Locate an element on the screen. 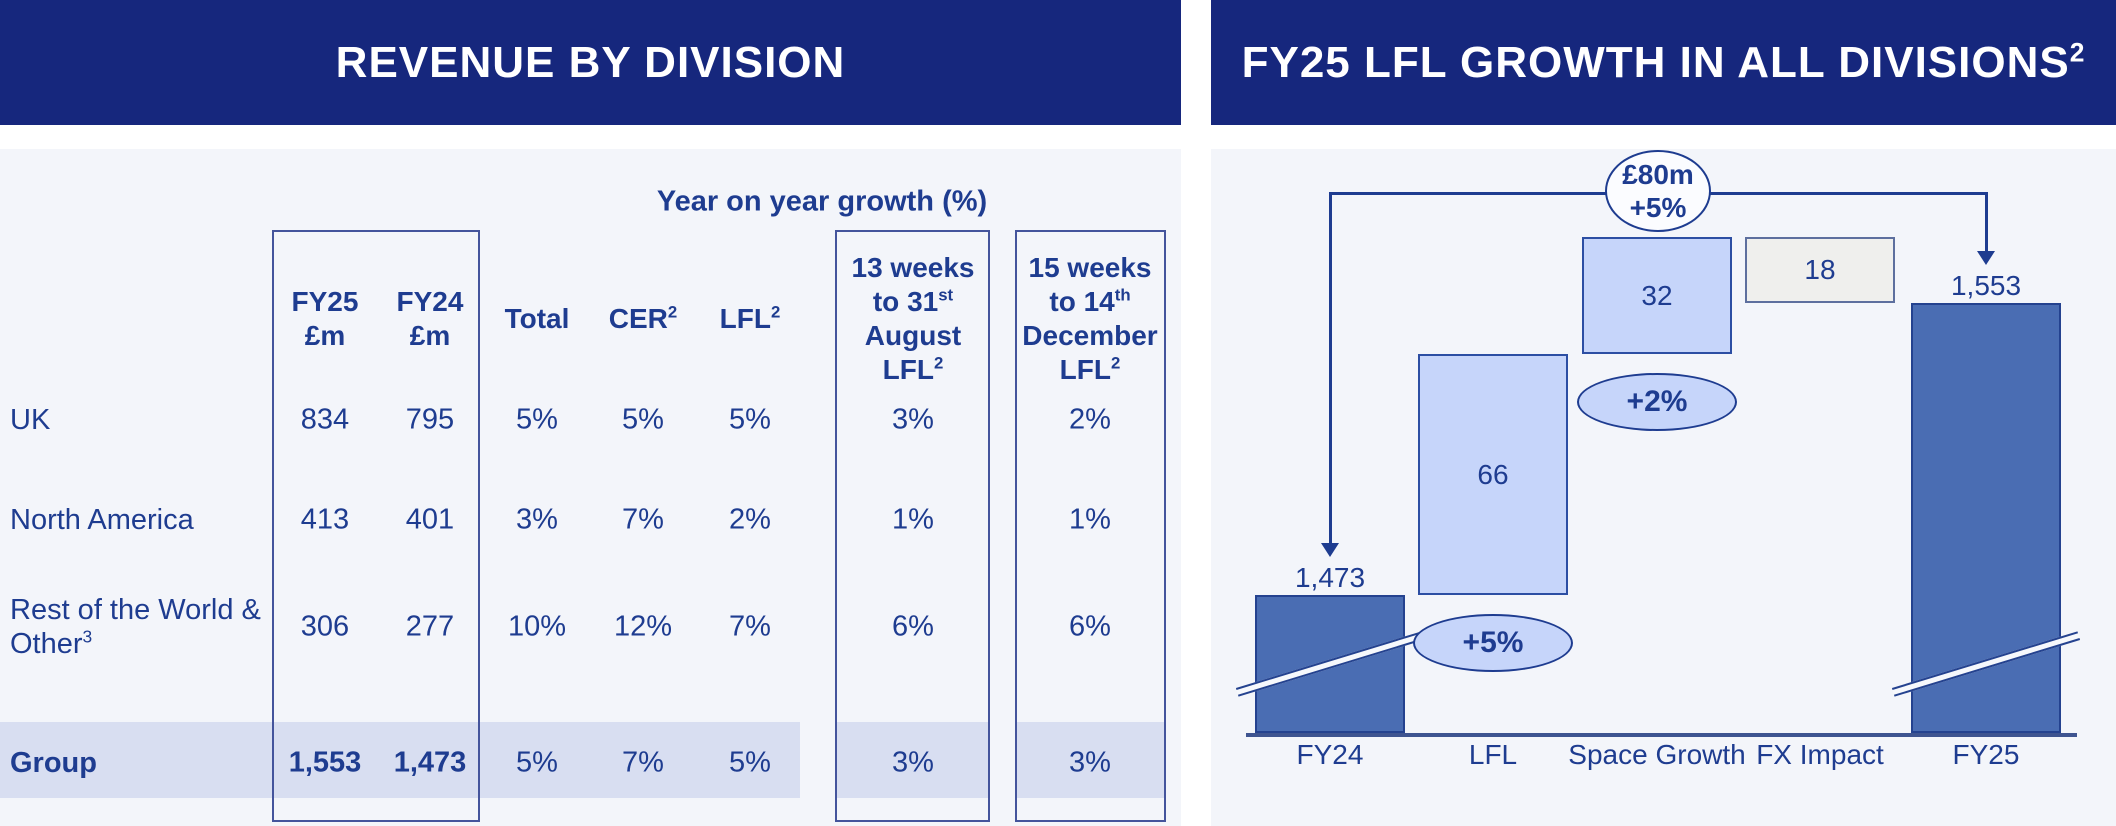 This screenshot has width=2116, height=826. column-header: LFL2 is located at coordinates (750, 318).